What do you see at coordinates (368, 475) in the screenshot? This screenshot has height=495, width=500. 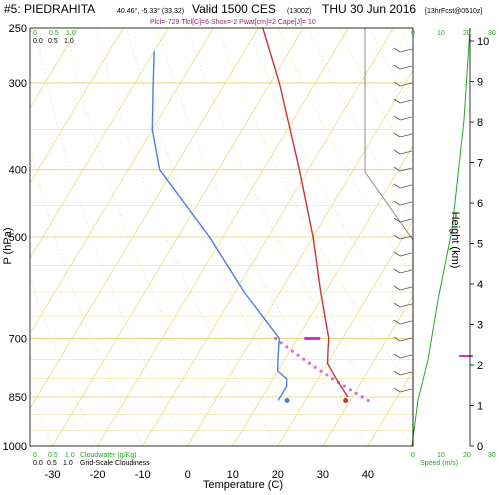 I see `x-tick-label: 40` at bounding box center [368, 475].